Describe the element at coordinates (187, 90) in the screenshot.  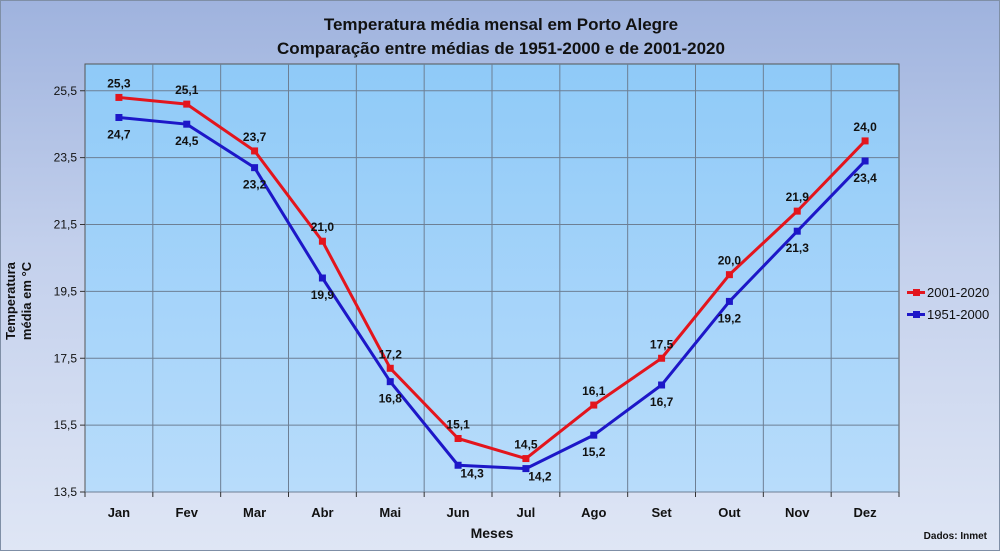
I see `data-label: 25,1` at that location.